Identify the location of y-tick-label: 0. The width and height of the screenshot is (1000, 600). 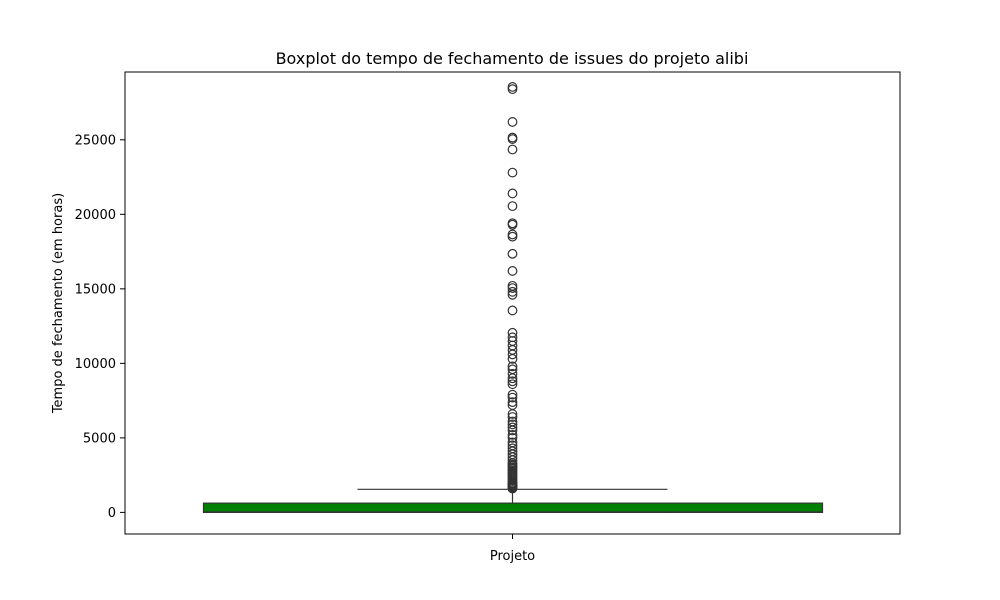
(112, 513).